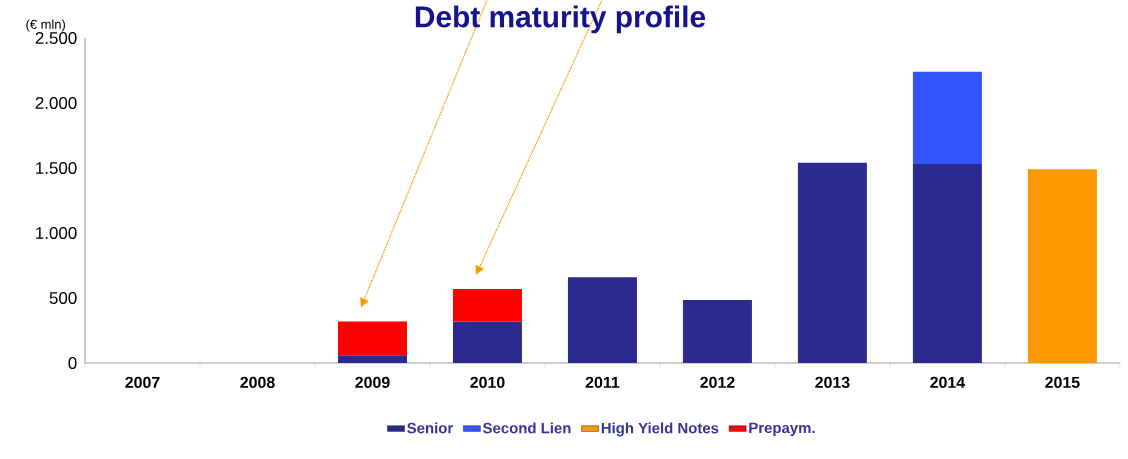 The width and height of the screenshot is (1128, 459). Describe the element at coordinates (56, 232) in the screenshot. I see `y-tick-label: 1.000` at that location.